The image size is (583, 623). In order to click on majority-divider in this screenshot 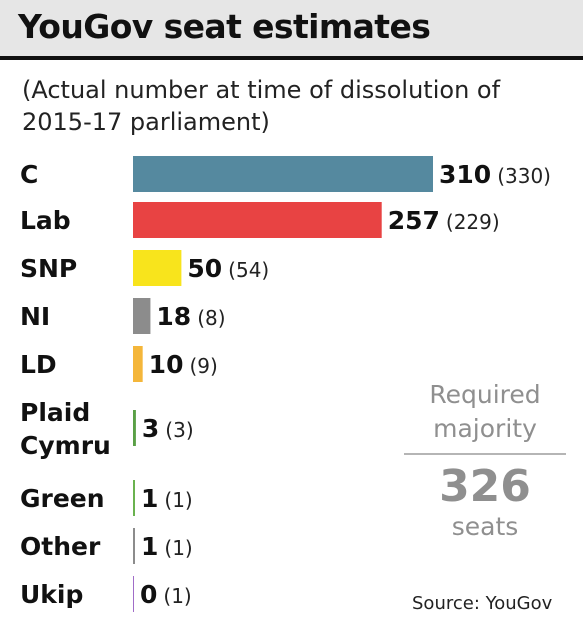, I will do `click(485, 454)`.